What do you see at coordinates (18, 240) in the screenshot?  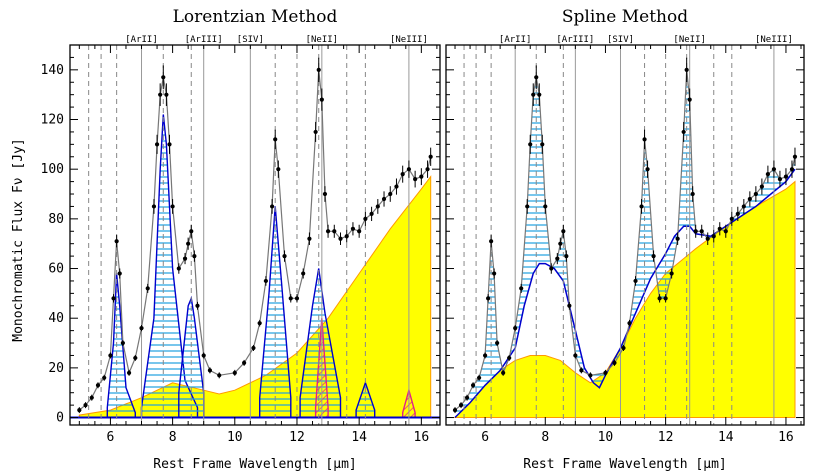 I see `y-axis-label: Monochromatic Flux Fν [Jy]` at bounding box center [18, 240].